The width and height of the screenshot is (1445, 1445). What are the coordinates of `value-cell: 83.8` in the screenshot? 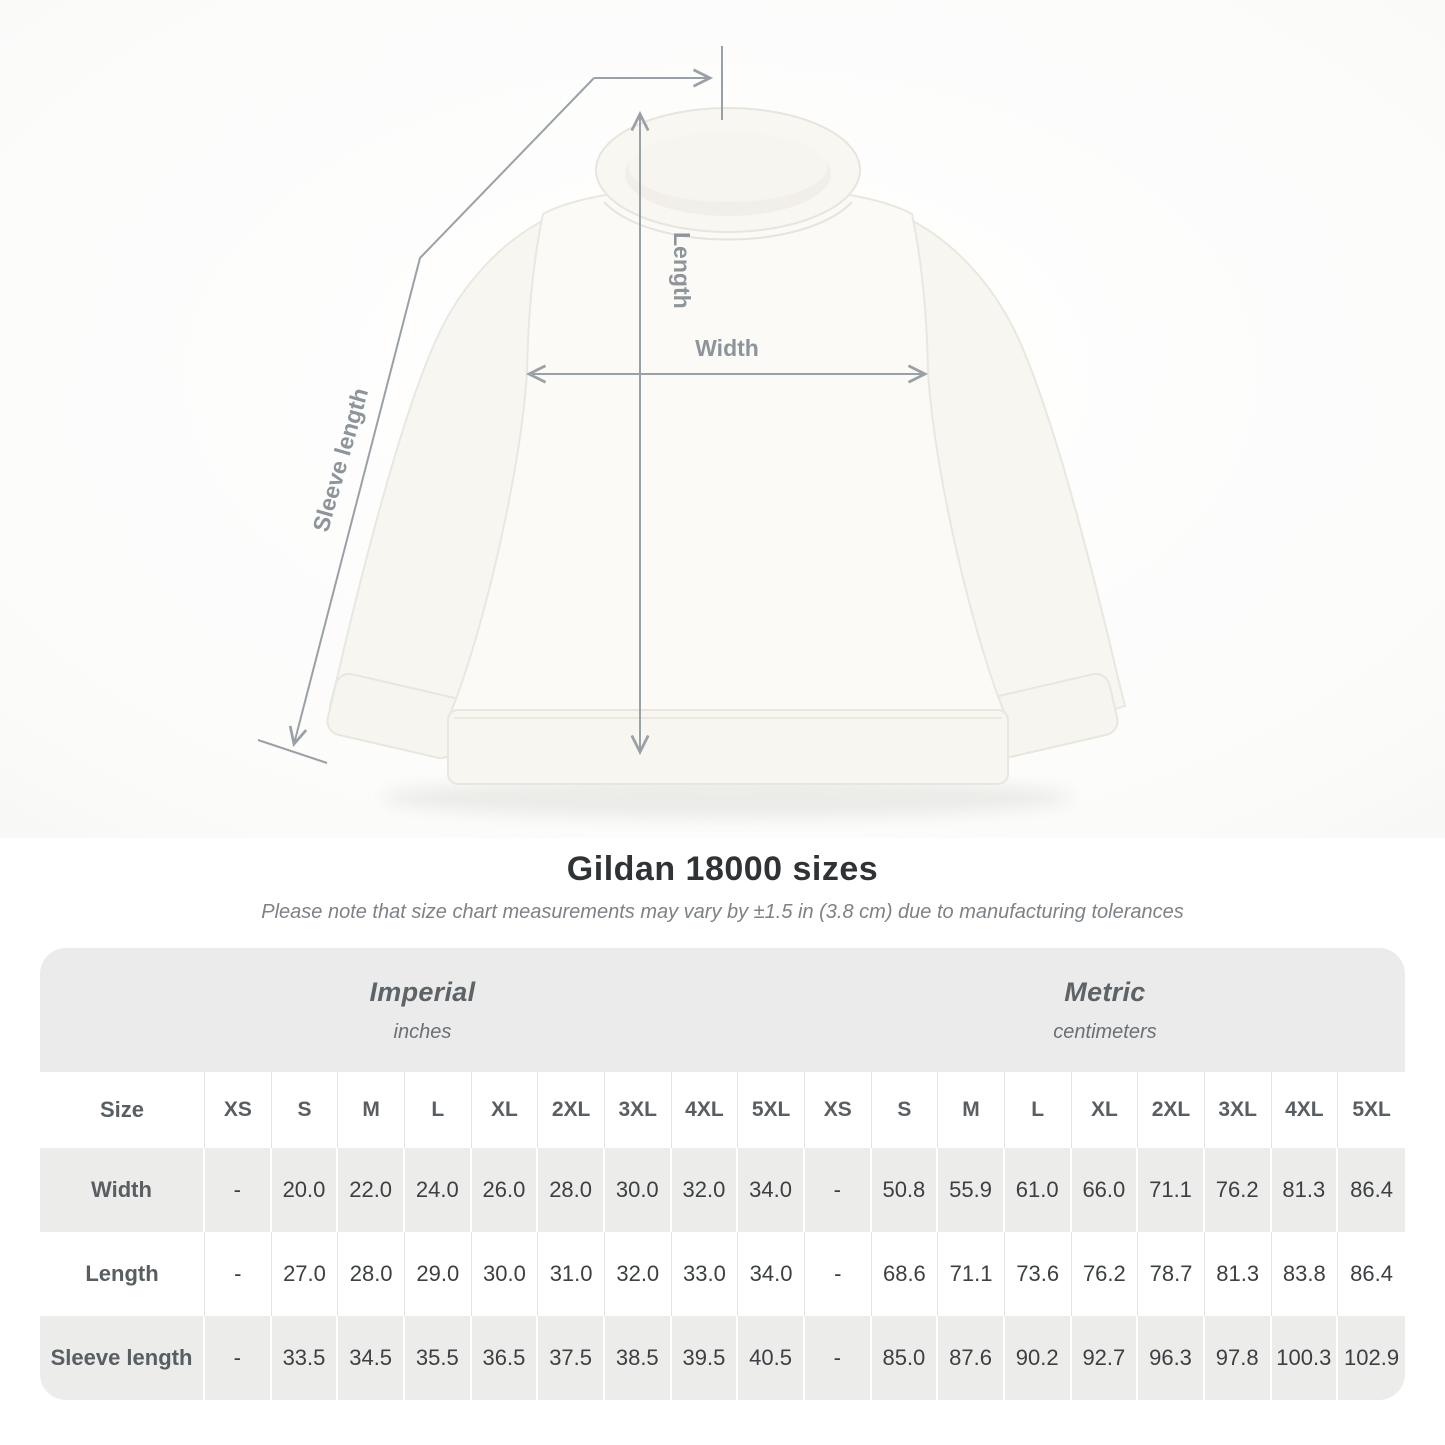 It's located at (1305, 1274).